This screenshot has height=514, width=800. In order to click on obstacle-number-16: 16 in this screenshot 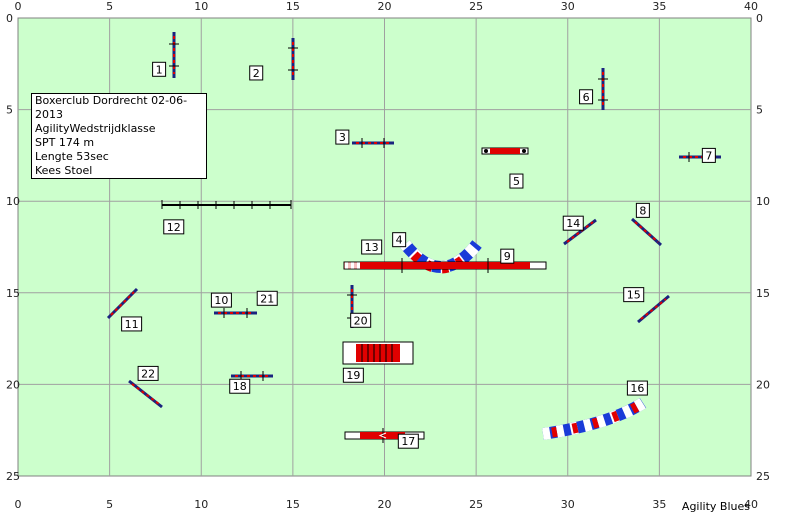, I will do `click(637, 388)`.